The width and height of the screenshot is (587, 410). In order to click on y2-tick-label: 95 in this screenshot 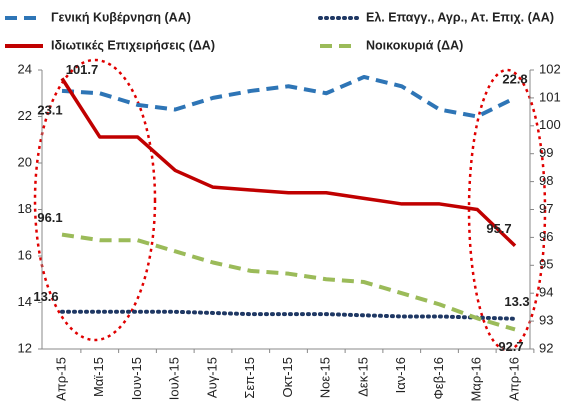, I will do `click(546, 264)`.